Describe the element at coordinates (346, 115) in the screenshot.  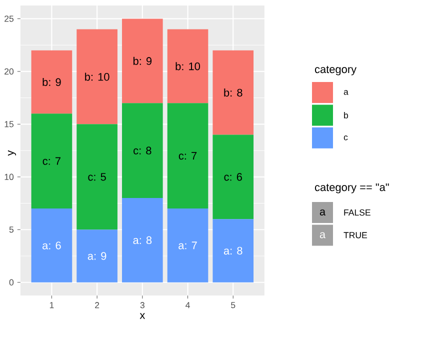
I see `legend-label: b` at that location.